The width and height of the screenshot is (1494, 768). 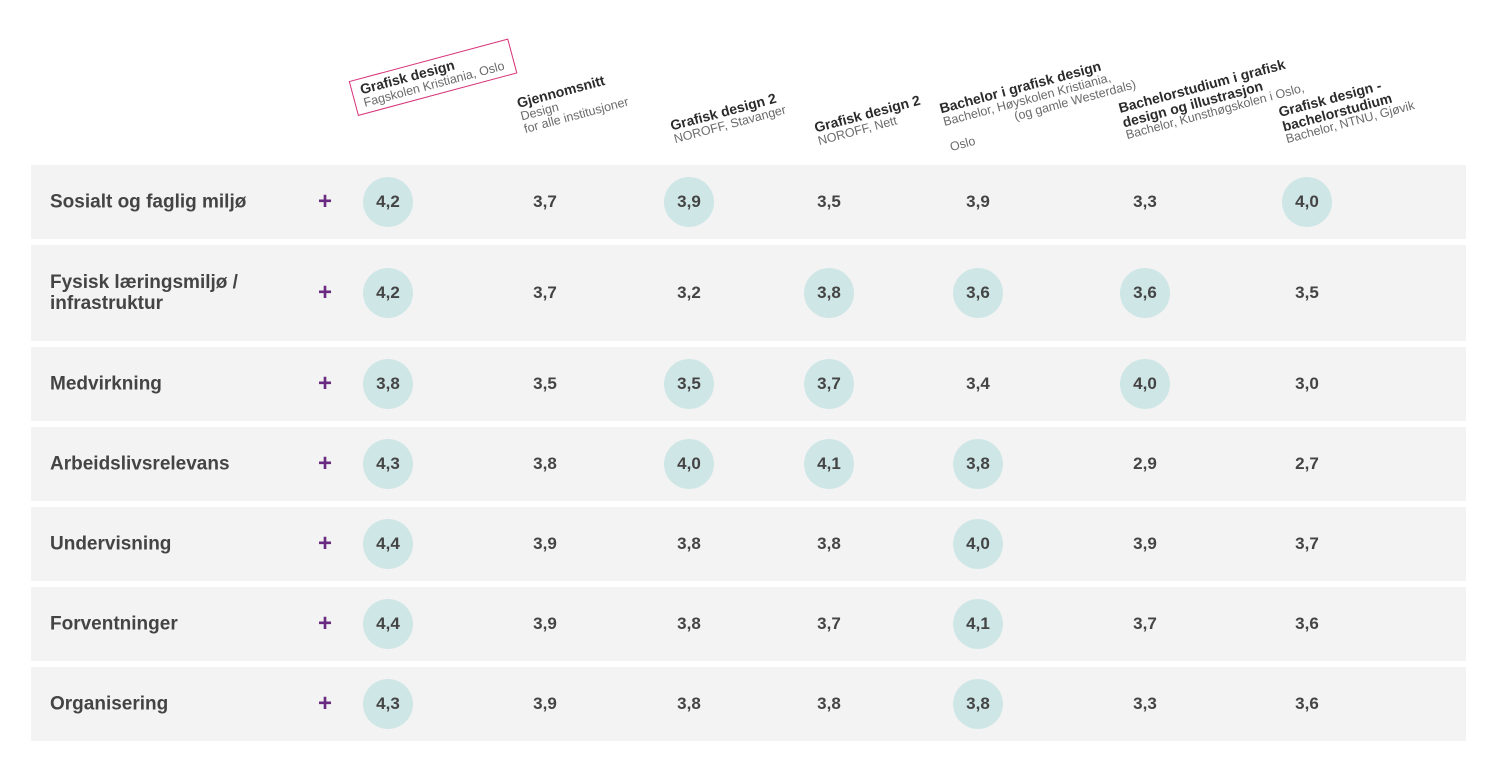 I want to click on row-label: Fysisk læringsmiljø / infrastruktur, so click(x=144, y=293).